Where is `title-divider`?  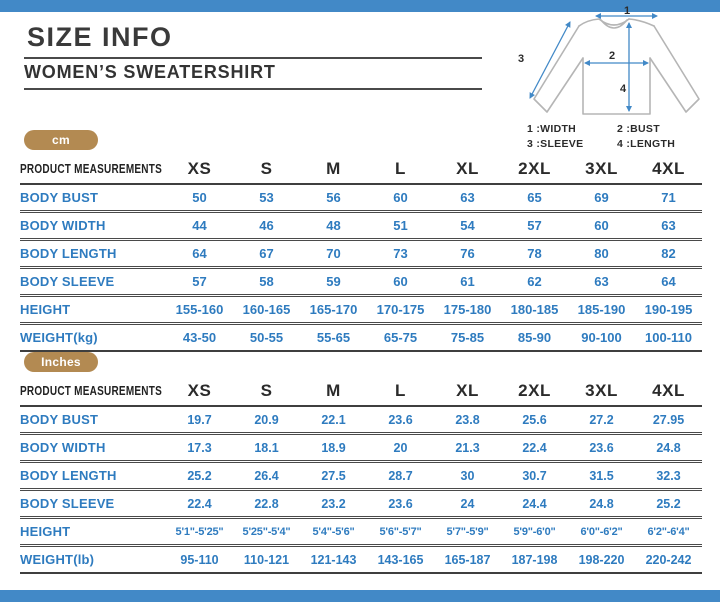 title-divider is located at coordinates (253, 58).